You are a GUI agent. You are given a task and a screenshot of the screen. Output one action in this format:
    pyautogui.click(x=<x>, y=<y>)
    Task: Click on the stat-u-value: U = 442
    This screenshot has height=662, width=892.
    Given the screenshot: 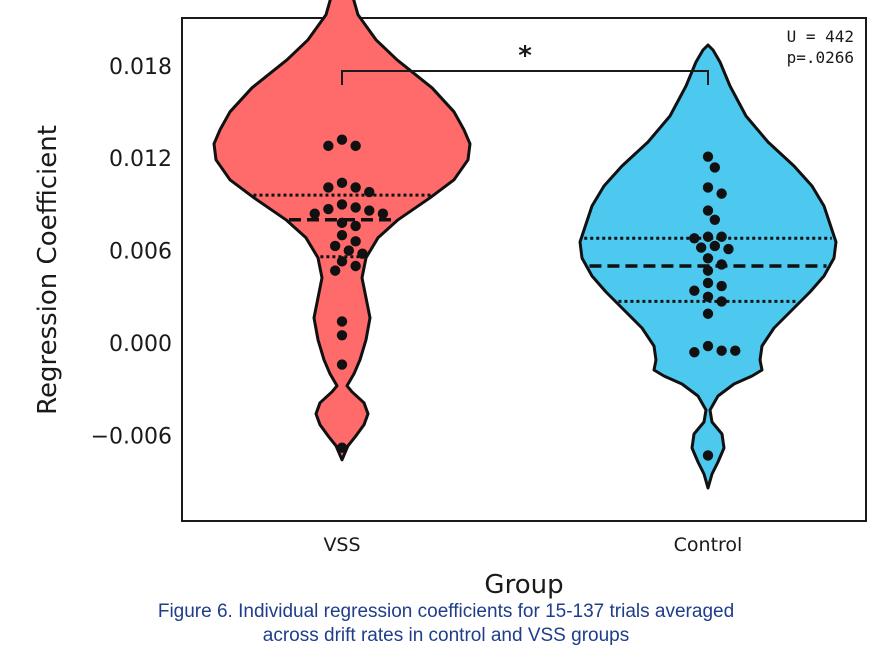 What is the action you would take?
    pyautogui.click(x=820, y=36)
    